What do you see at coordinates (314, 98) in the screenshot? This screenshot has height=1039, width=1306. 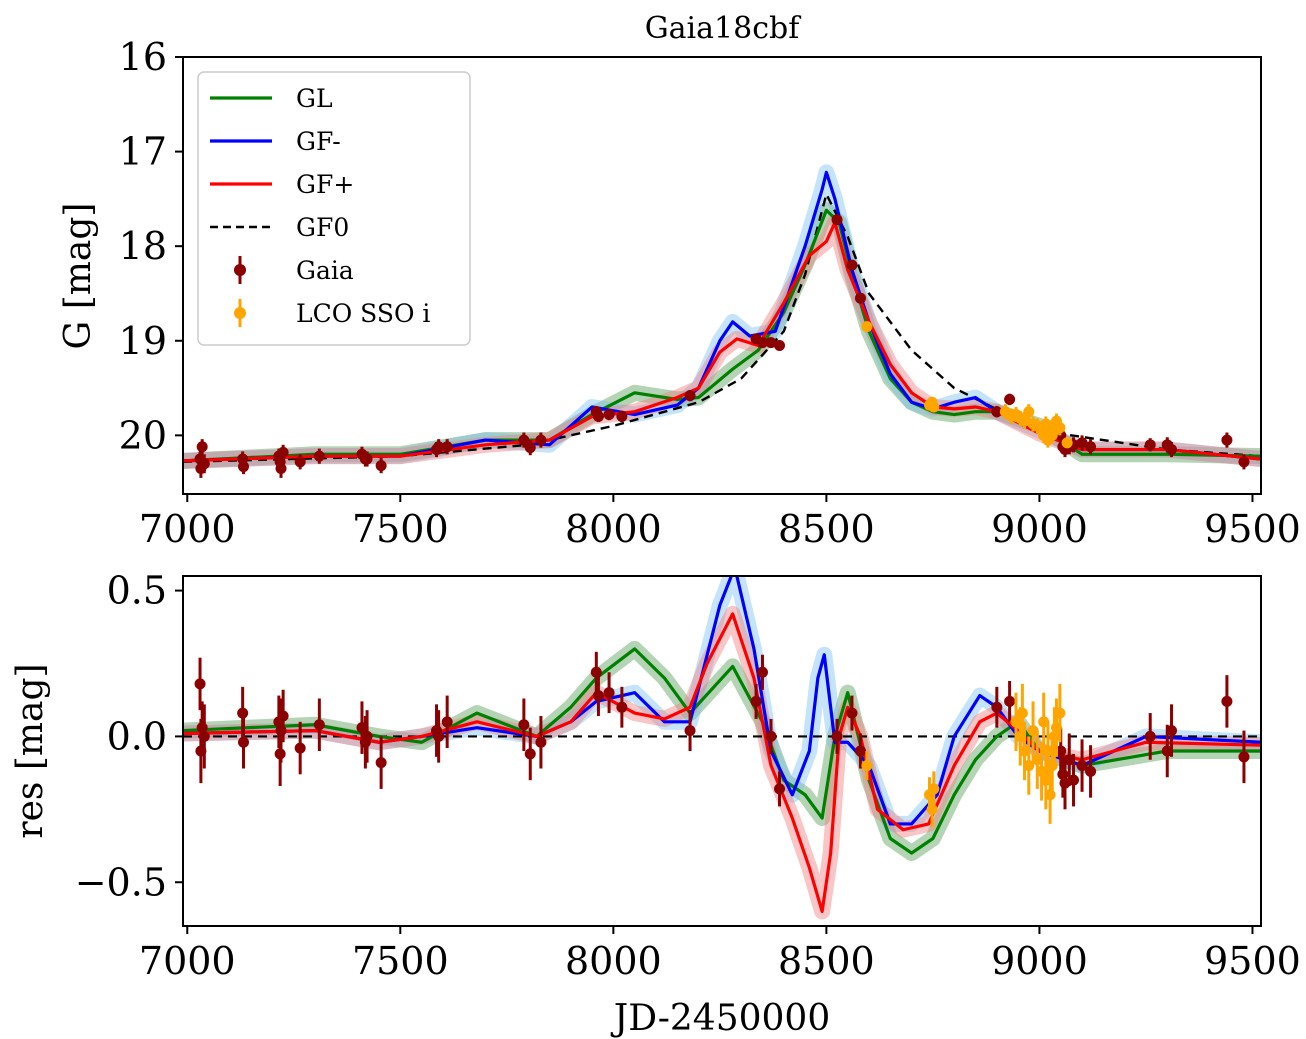 I see `legend-label-gl: GL` at bounding box center [314, 98].